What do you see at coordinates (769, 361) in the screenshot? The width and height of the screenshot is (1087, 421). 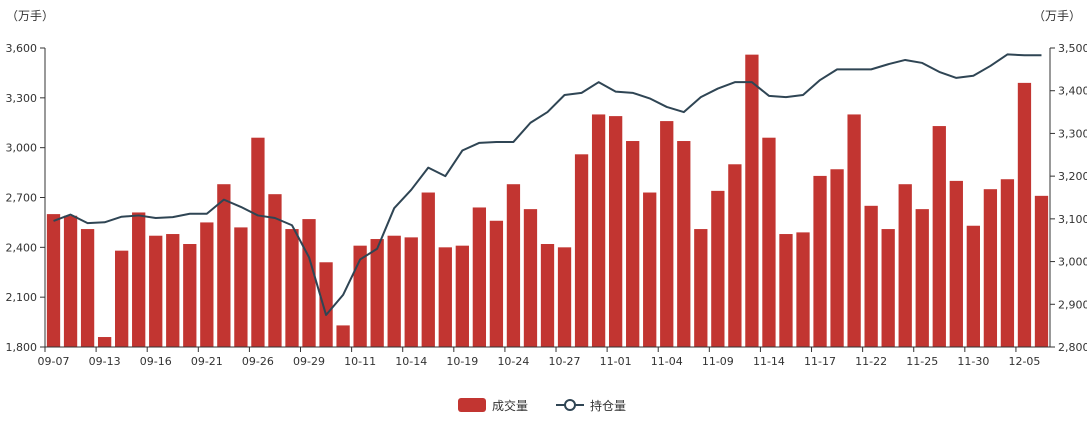 I see `x-axis-tick-label: 11-14` at bounding box center [769, 361].